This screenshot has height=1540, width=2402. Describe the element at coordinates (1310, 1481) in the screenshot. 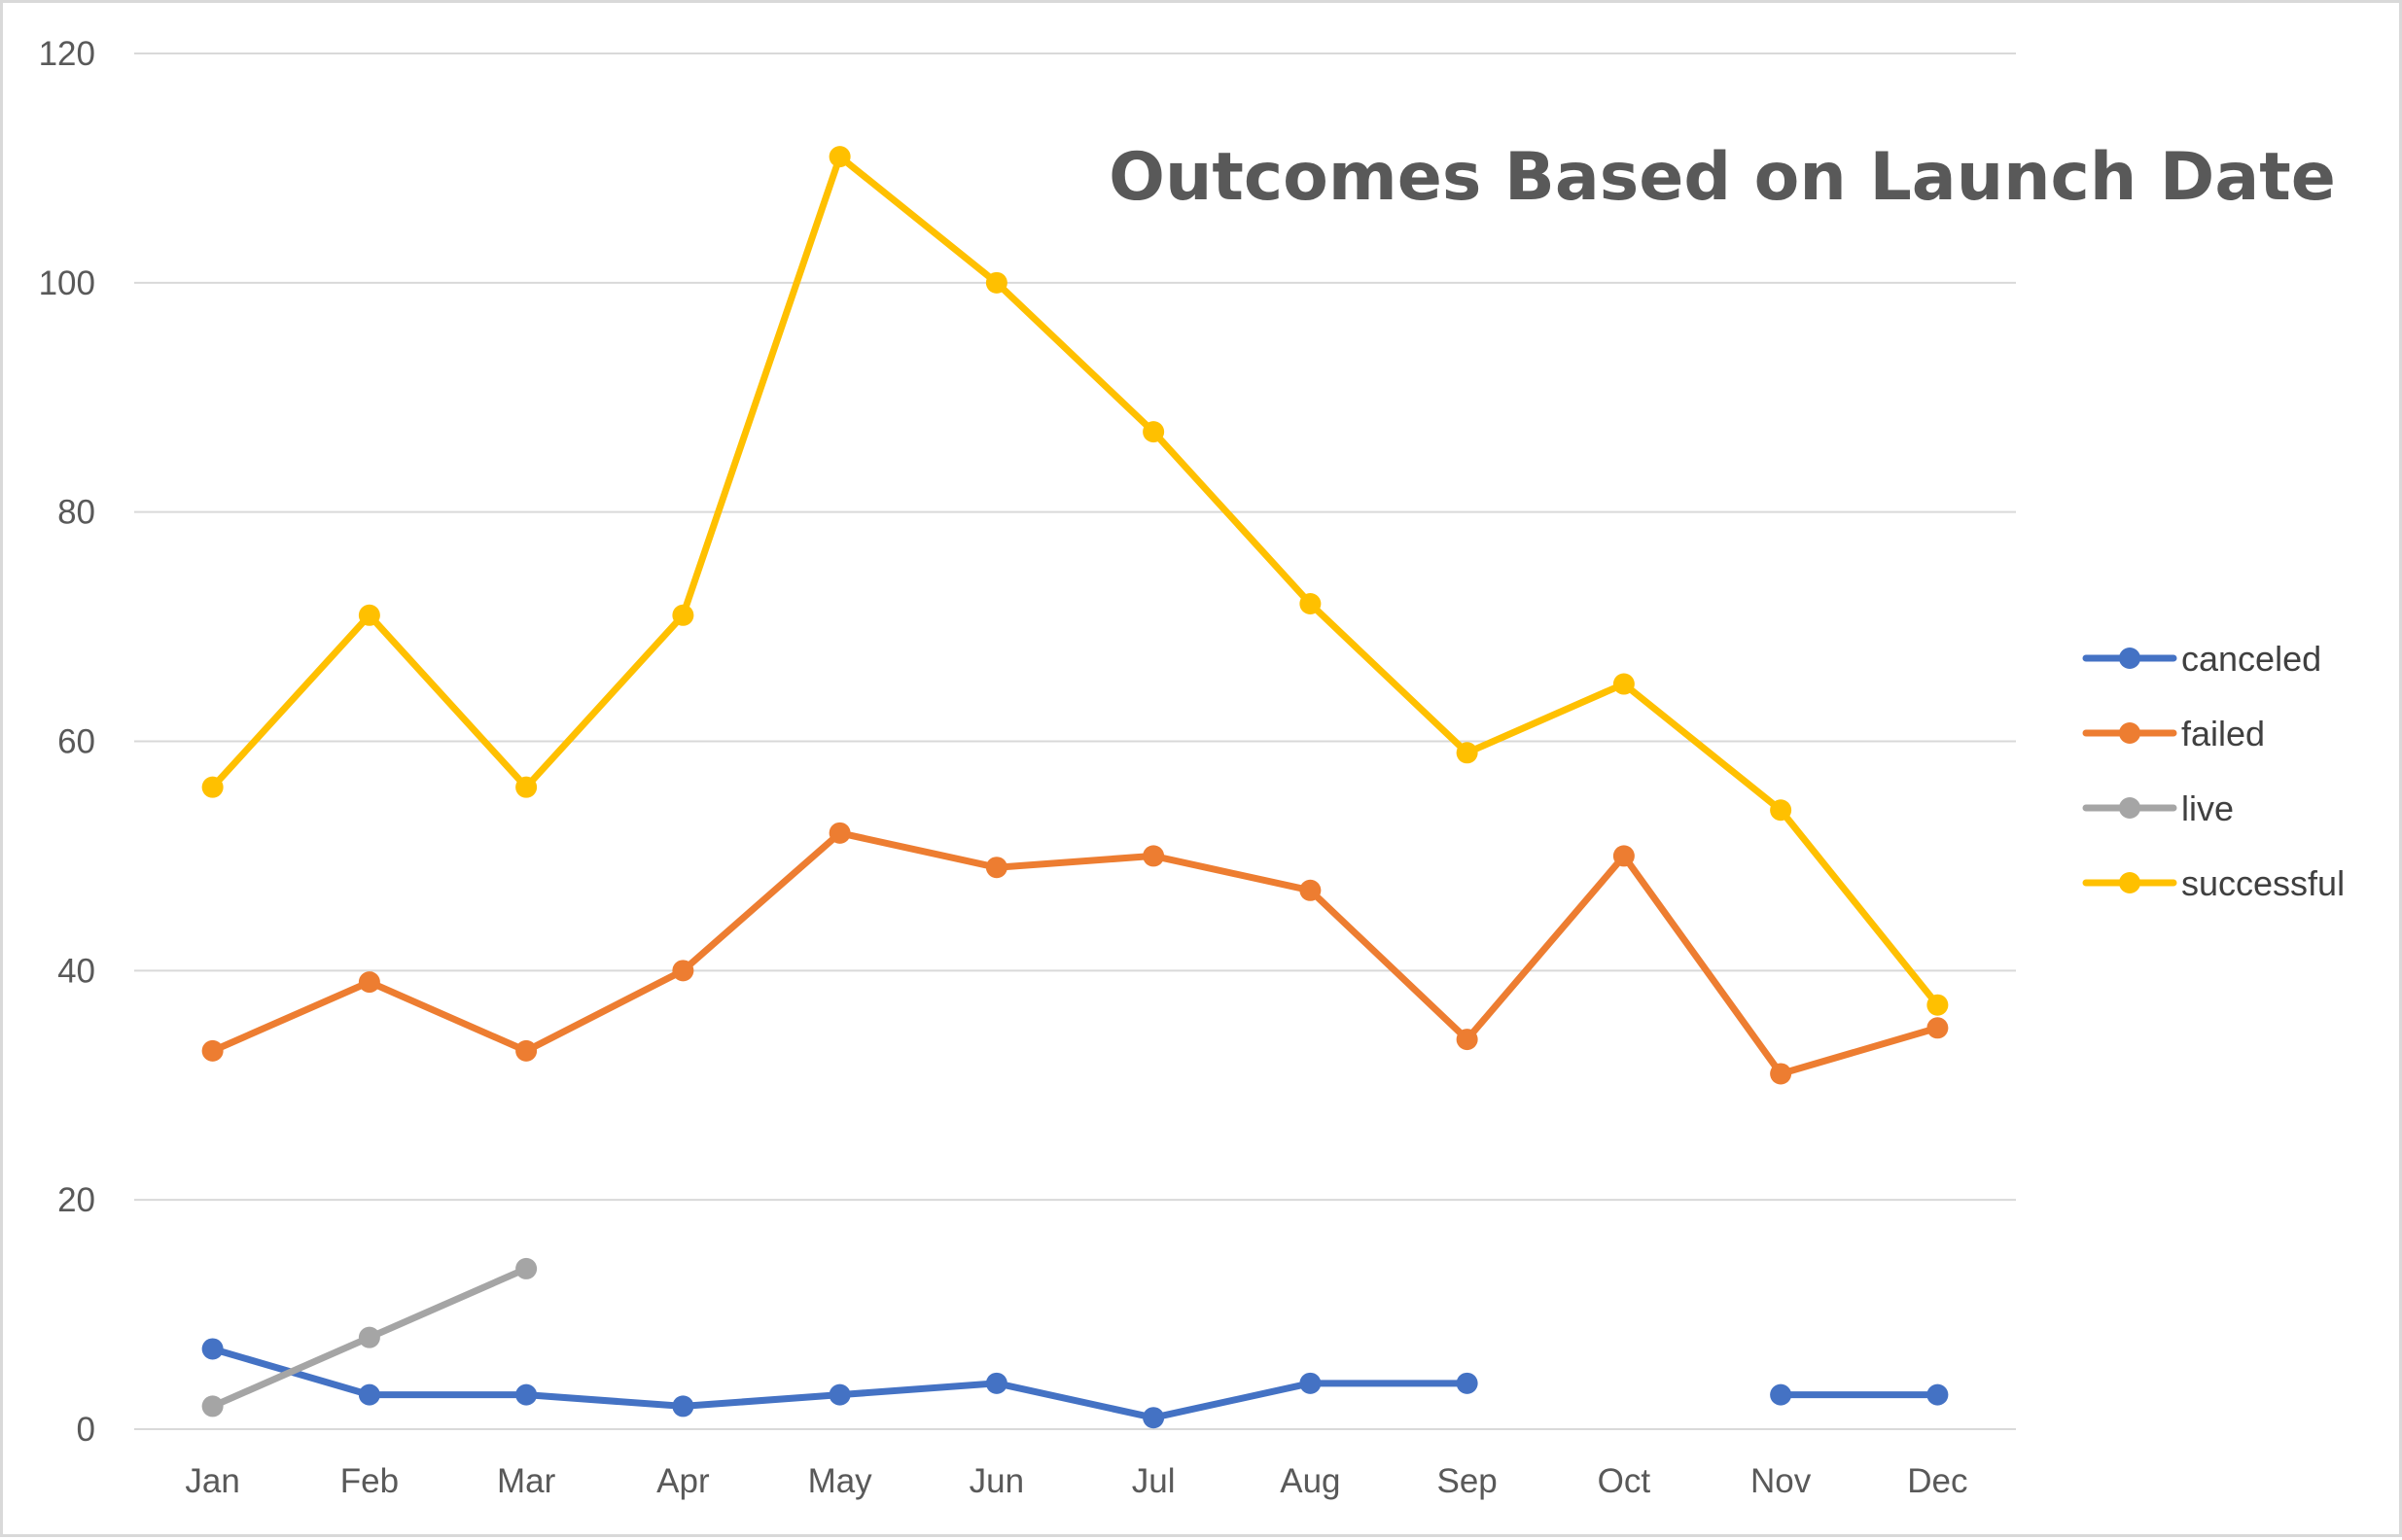

I see `x-tick-label: Aug` at that location.